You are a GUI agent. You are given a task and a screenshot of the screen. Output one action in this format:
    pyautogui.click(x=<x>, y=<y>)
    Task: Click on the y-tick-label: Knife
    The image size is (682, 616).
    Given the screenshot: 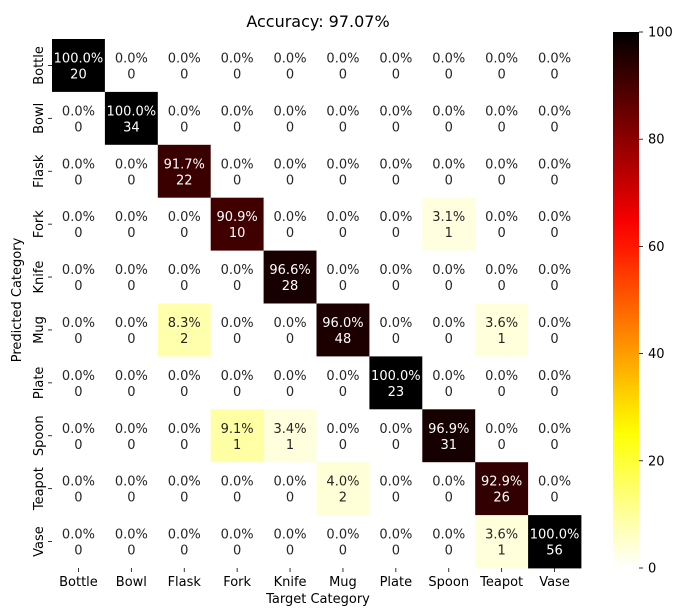 What is the action you would take?
    pyautogui.click(x=39, y=277)
    